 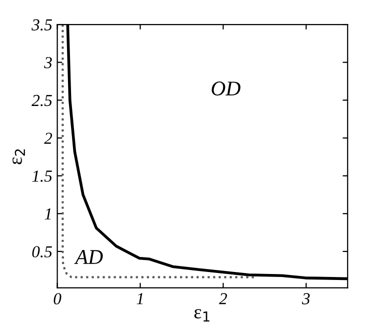 What do you see at coordinates (42, 25) in the screenshot?
I see `y-tick-label: 3.5` at bounding box center [42, 25].